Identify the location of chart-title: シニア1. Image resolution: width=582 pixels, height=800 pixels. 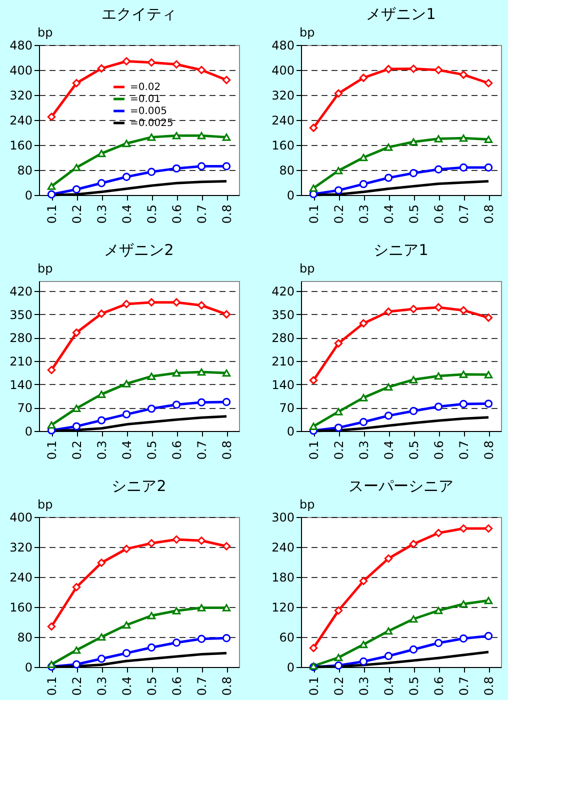
(401, 250).